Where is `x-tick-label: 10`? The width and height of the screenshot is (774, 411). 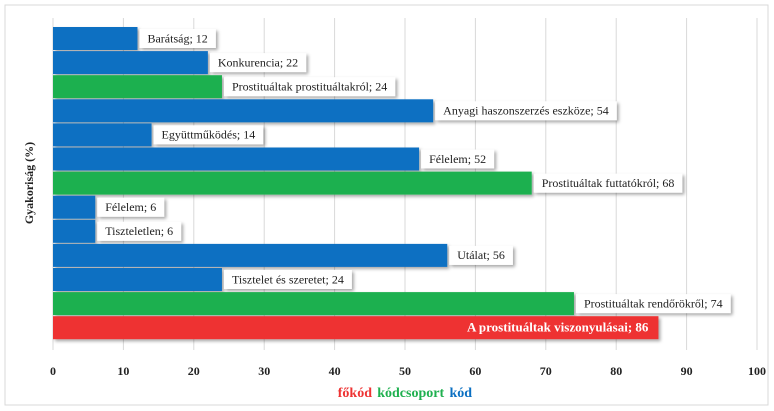 x-tick-label: 10 is located at coordinates (123, 371).